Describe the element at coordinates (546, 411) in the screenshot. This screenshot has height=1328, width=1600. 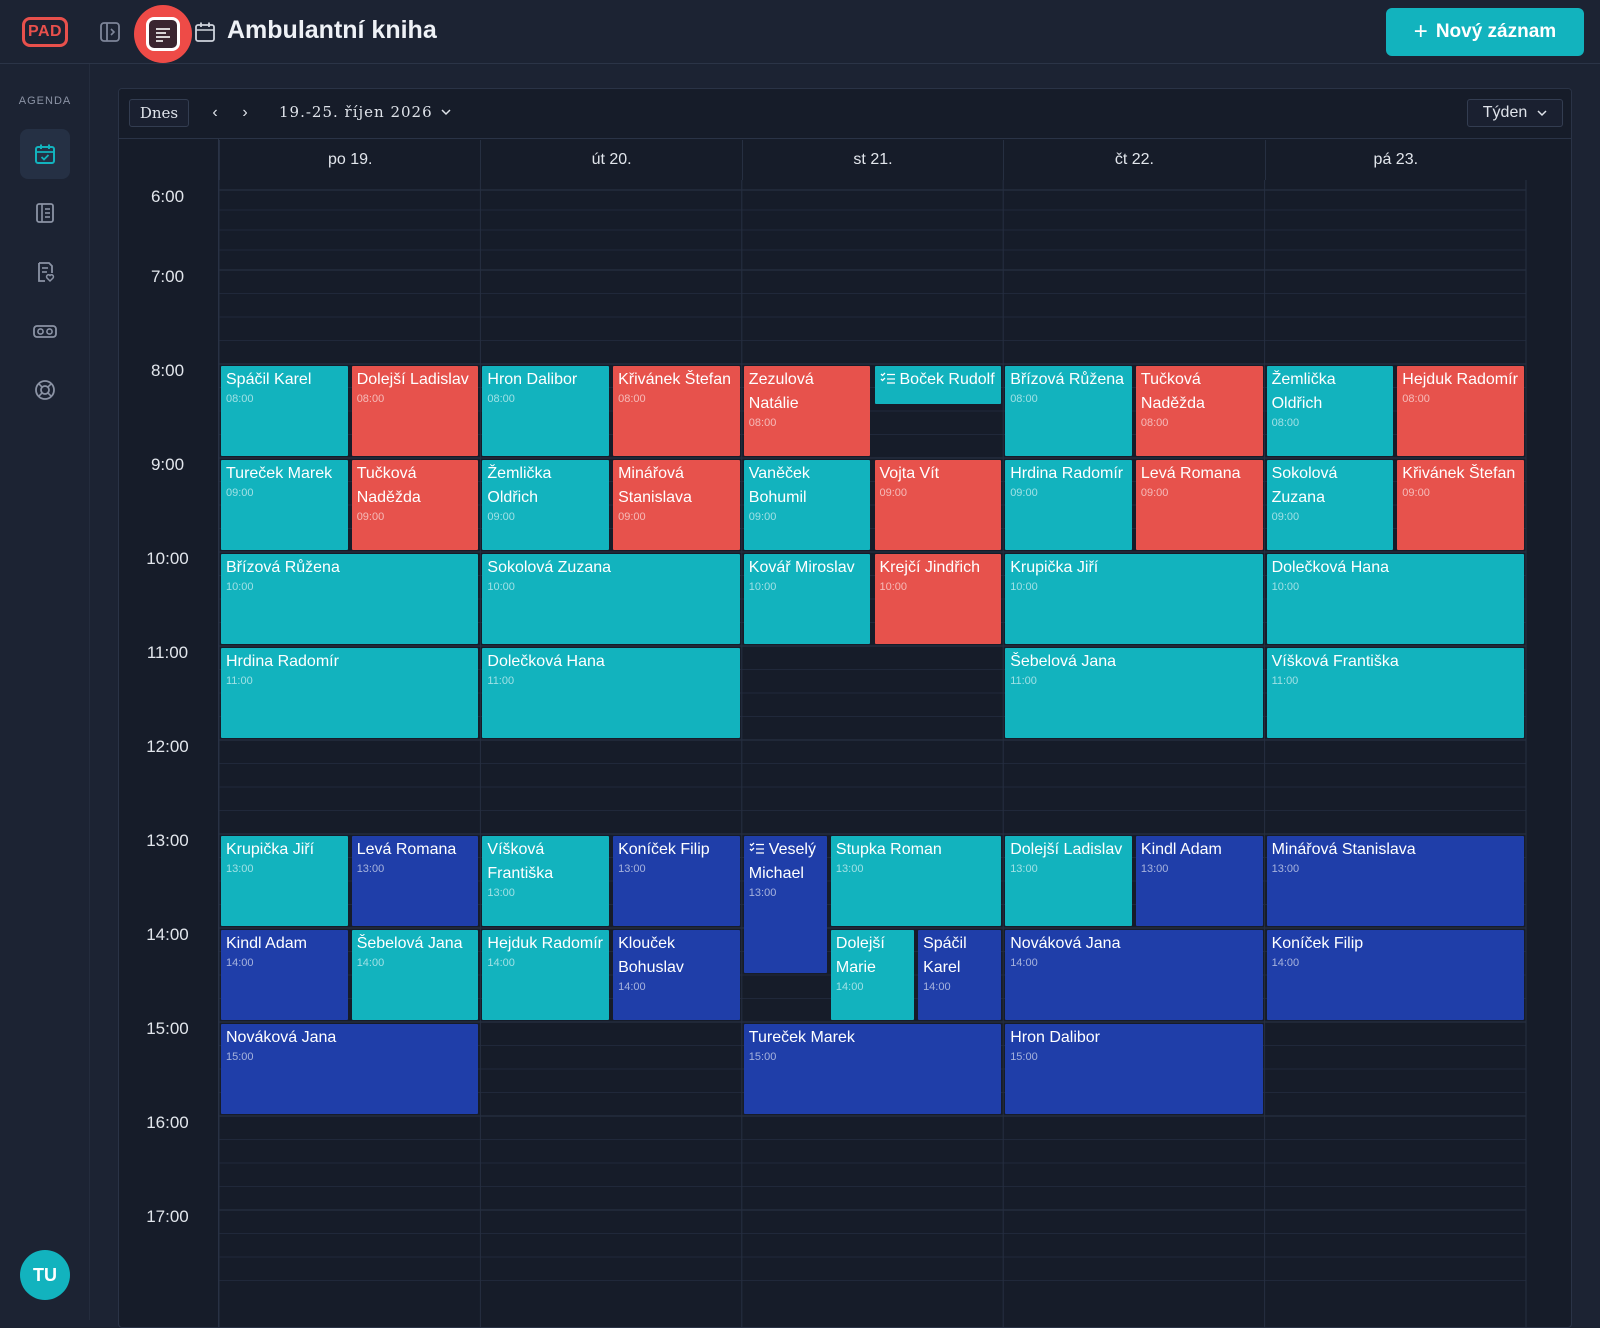
I see `appointment-event: Hron Dalibor 08:00` at that location.